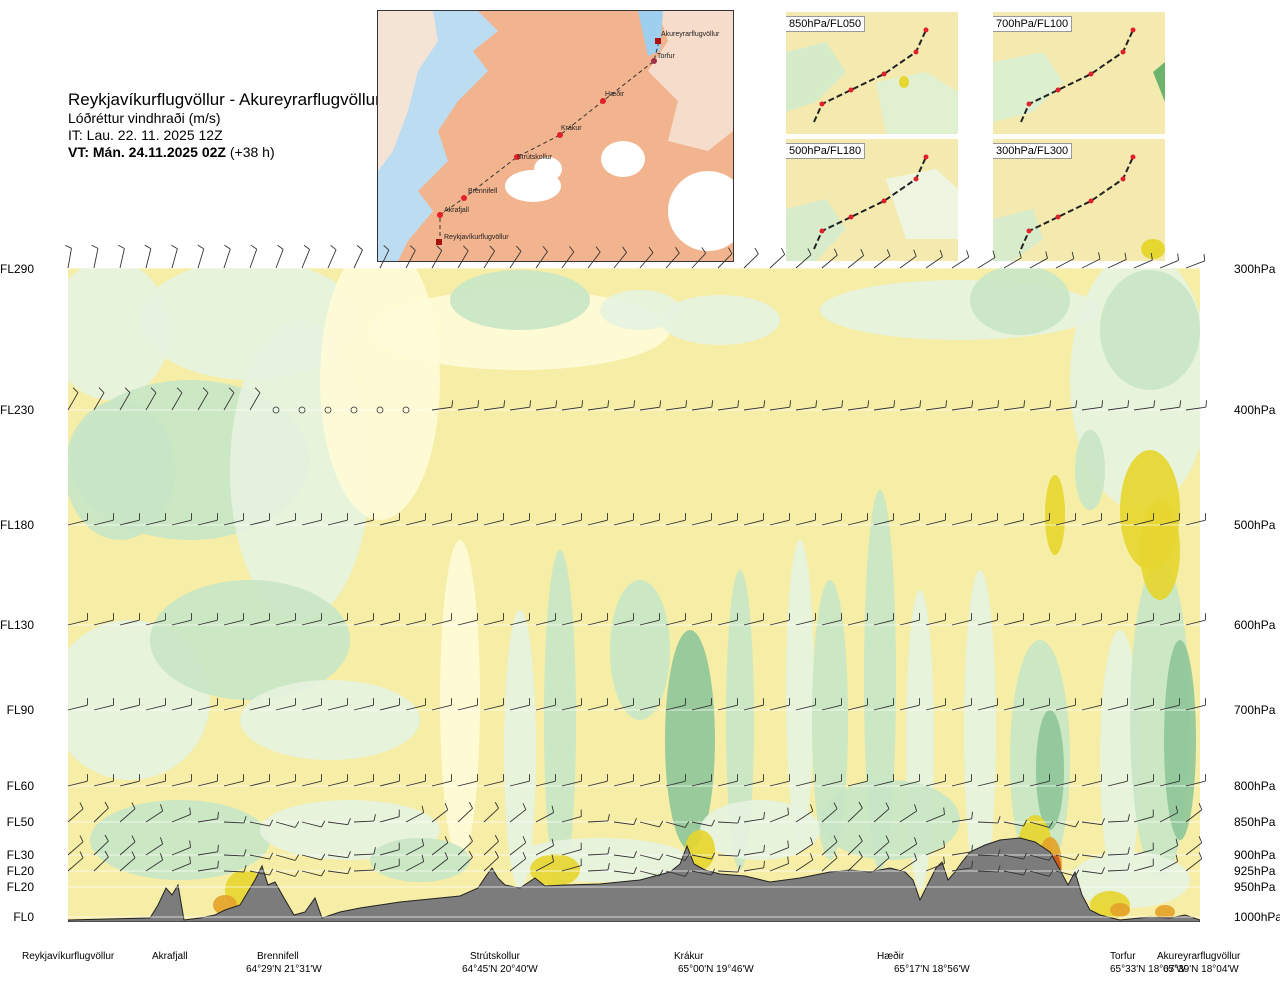  What do you see at coordinates (1079, 73) in the screenshot?
I see `mini-map-700-svg` at bounding box center [1079, 73].